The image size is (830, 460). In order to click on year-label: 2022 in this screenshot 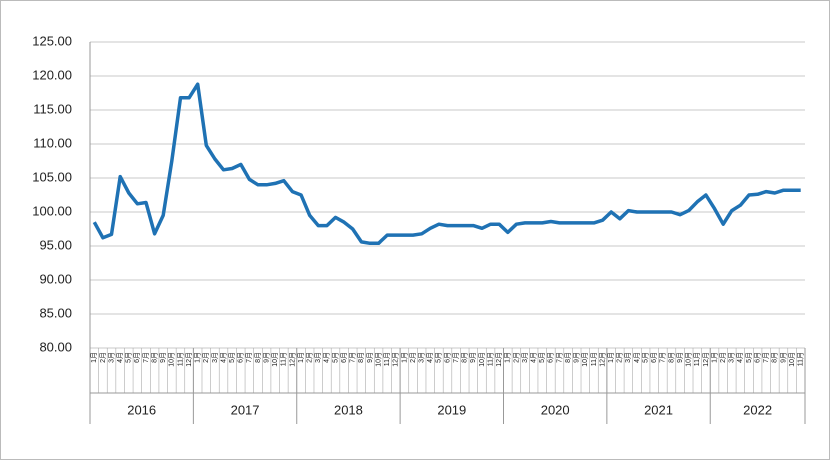, I will do `click(757, 409)`.